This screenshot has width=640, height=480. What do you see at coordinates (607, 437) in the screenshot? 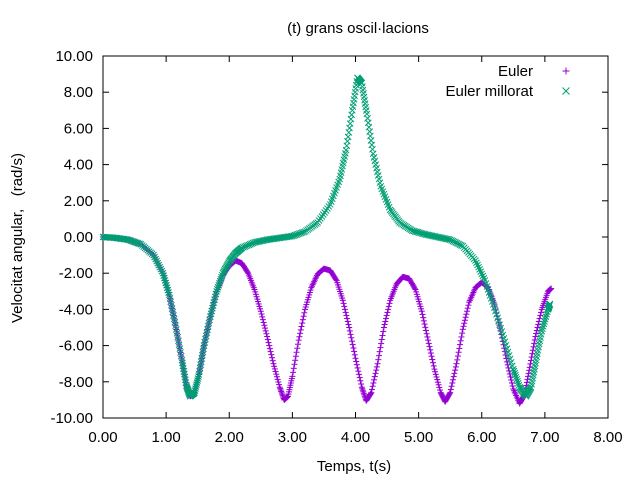
I see `x-tick-label: 8.00` at bounding box center [607, 437].